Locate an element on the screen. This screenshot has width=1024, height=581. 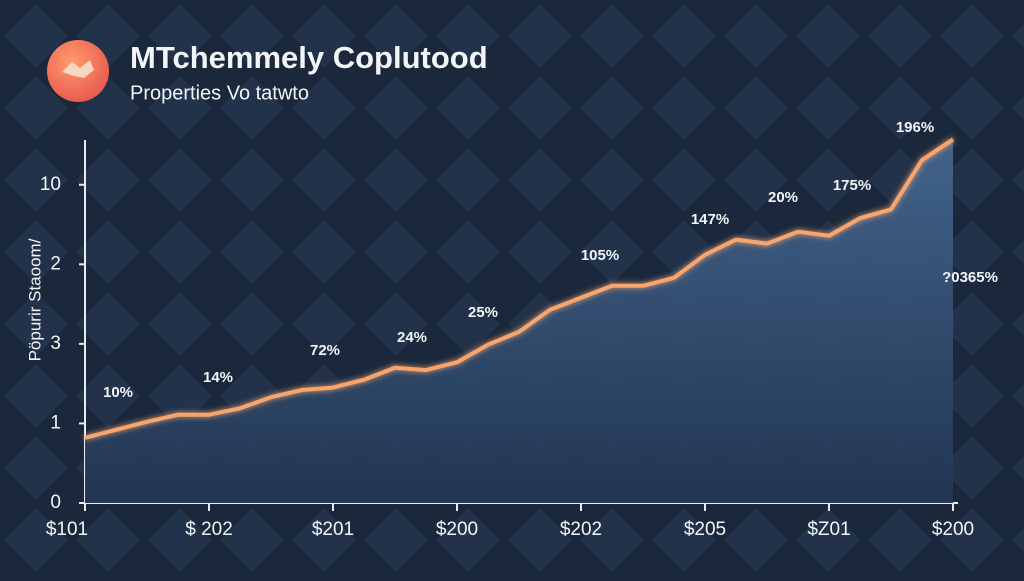
y-tick-label: 1 is located at coordinates (55, 422).